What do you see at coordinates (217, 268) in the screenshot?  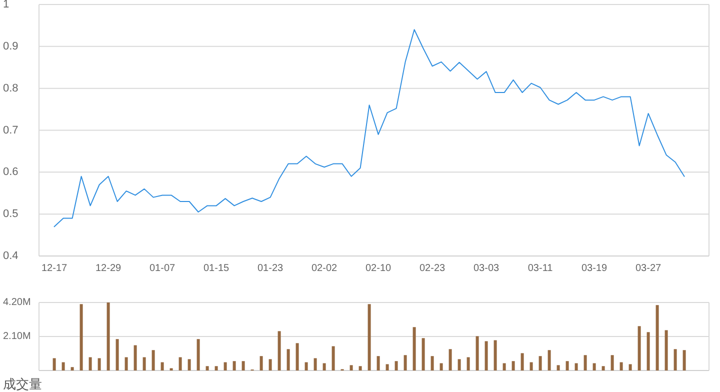 I see `x-tick-label: 01-15` at bounding box center [217, 268].